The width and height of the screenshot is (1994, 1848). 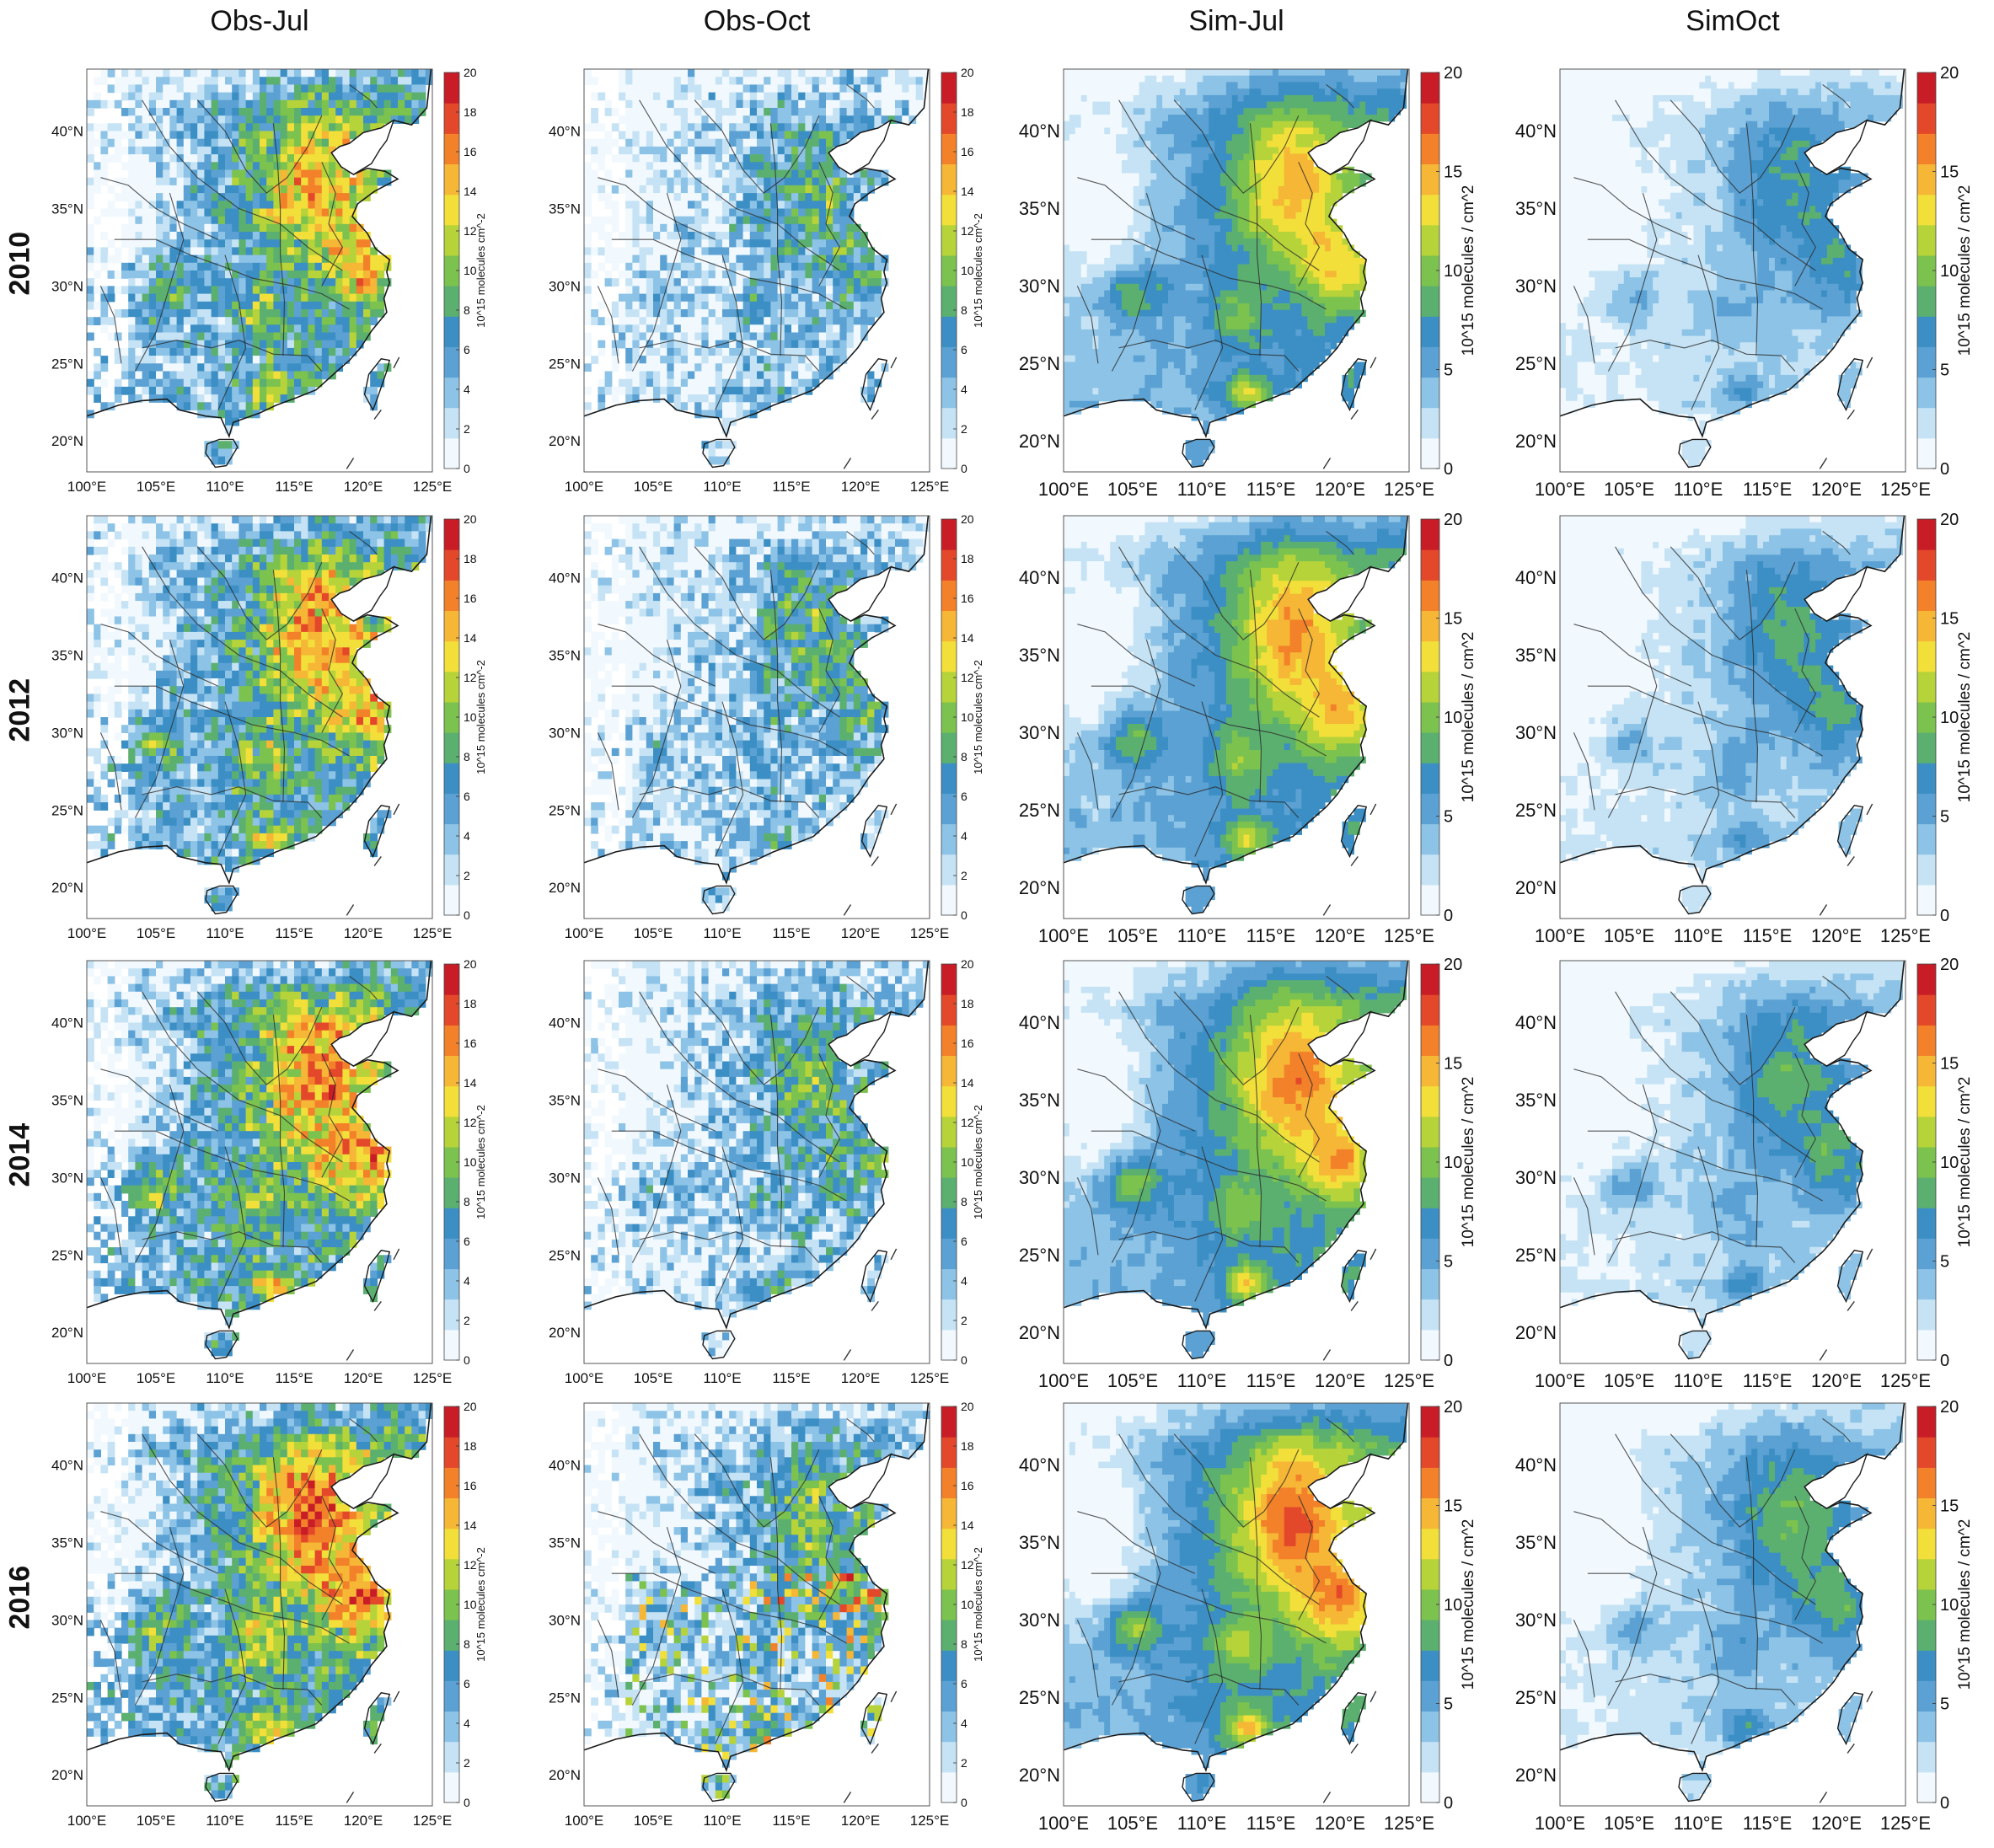 I want to click on column-title: Obs-Jul, so click(x=259, y=22).